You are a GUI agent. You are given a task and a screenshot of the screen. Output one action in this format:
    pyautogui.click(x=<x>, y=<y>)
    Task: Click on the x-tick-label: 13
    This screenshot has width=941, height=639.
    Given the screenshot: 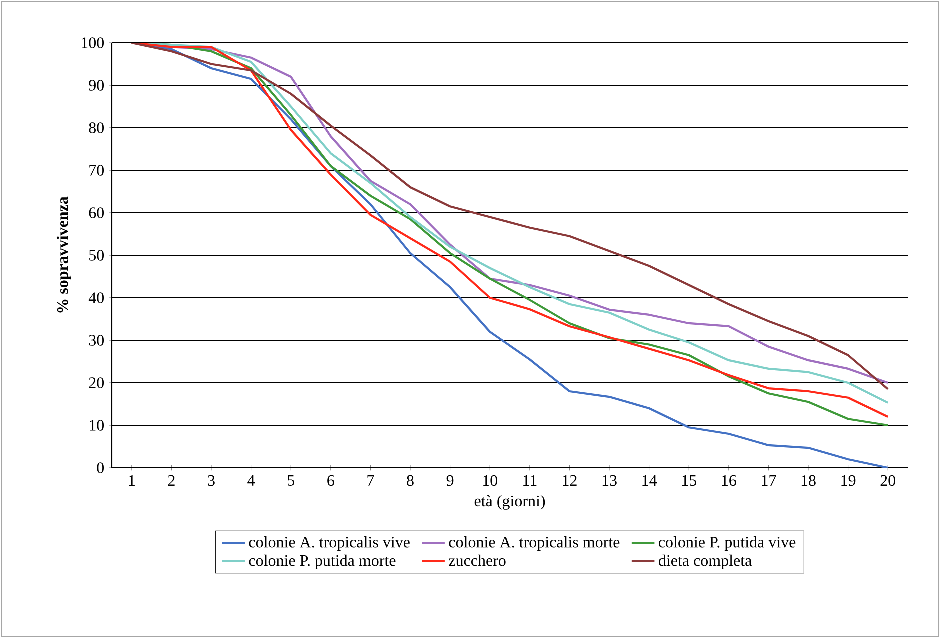 What is the action you would take?
    pyautogui.click(x=609, y=480)
    